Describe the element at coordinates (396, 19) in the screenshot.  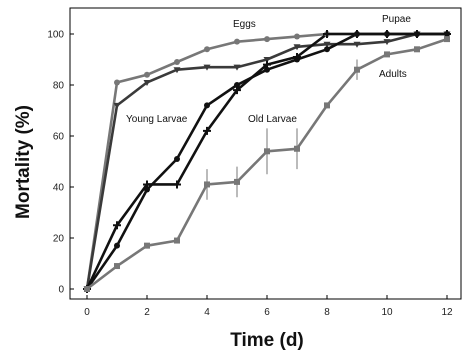
I see `pupae-annotation: Pupae` at that location.